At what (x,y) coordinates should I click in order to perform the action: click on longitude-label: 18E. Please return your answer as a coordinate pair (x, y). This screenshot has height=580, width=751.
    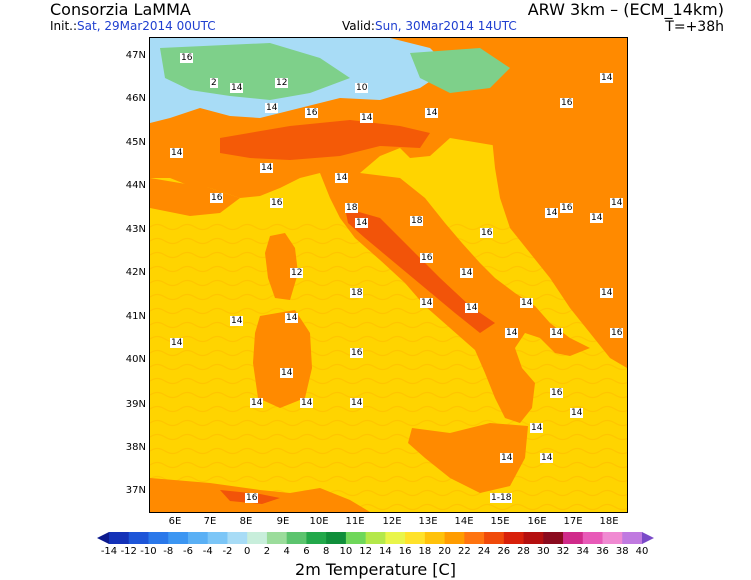
    Looking at the image, I should click on (609, 521).